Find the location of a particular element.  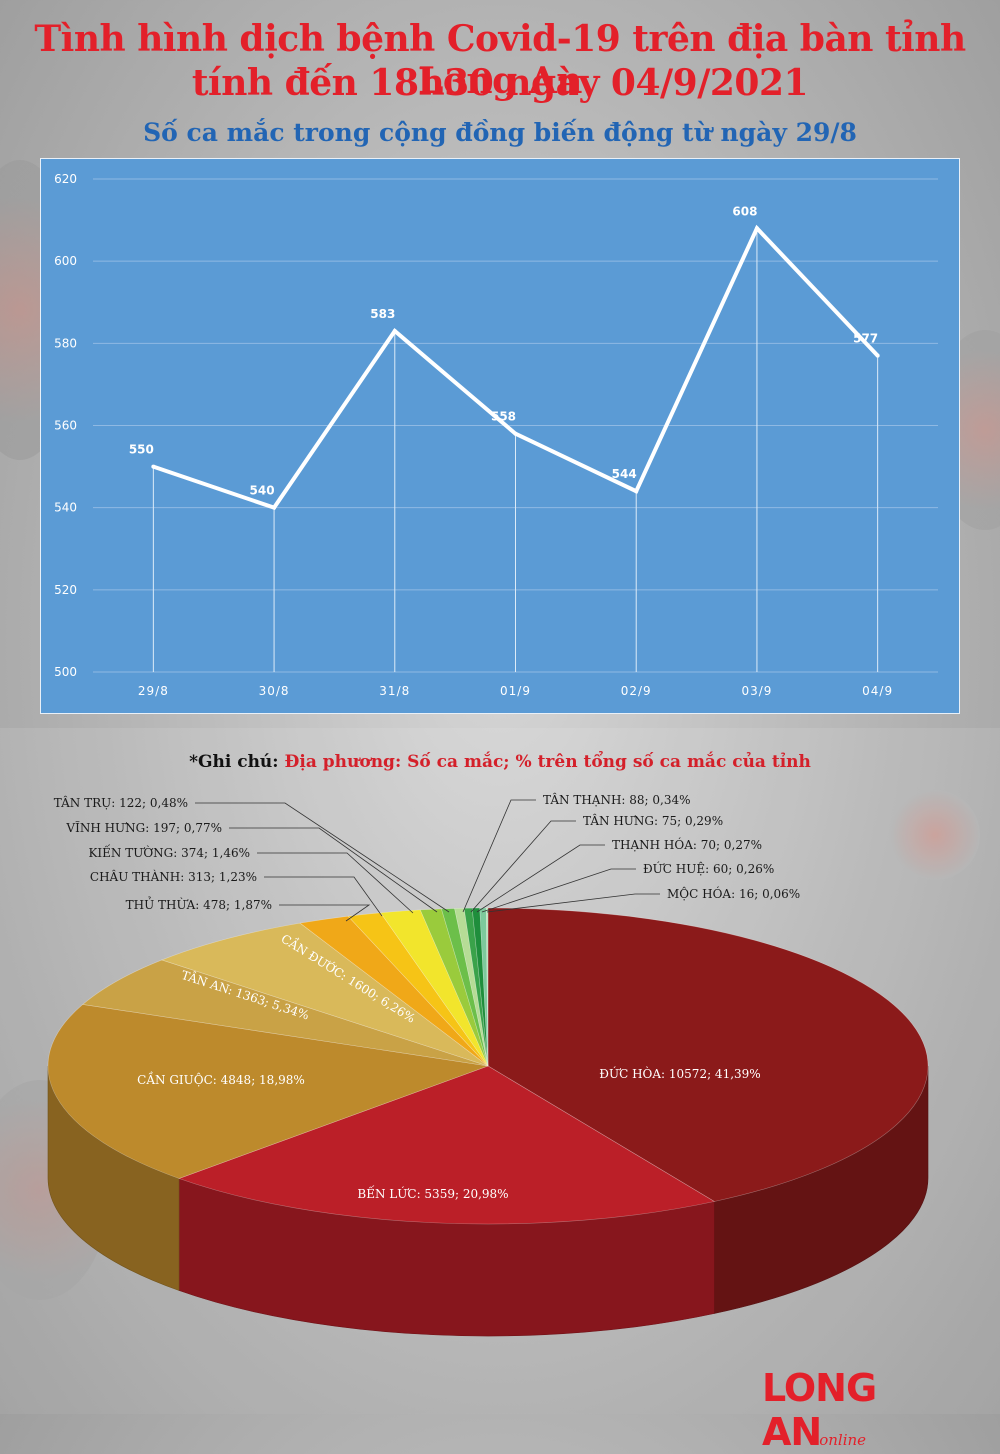

x-tick-label: 02/9 is located at coordinates (636, 691).